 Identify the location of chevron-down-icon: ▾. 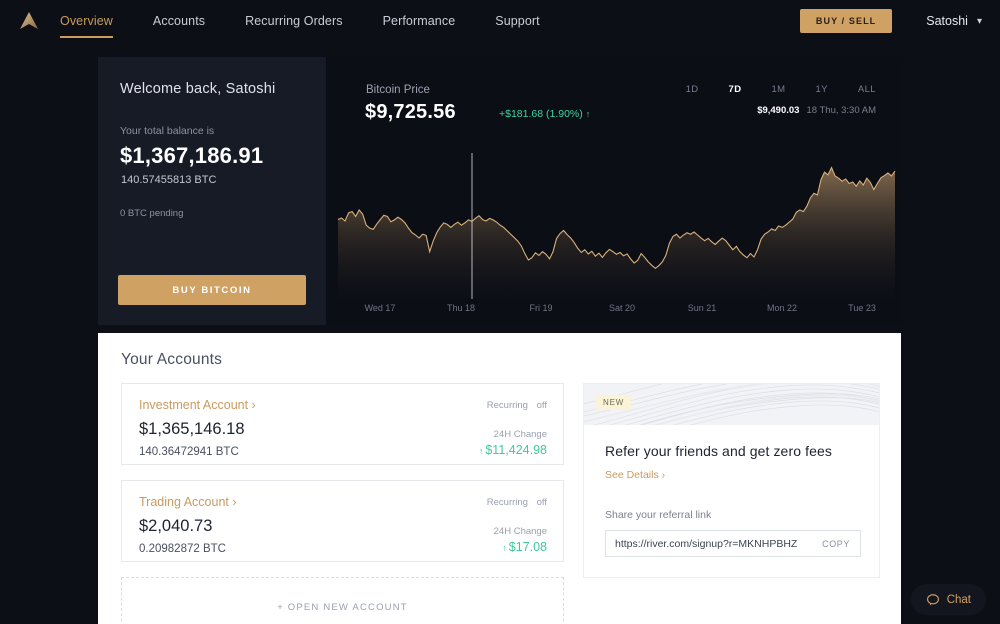
(979, 21).